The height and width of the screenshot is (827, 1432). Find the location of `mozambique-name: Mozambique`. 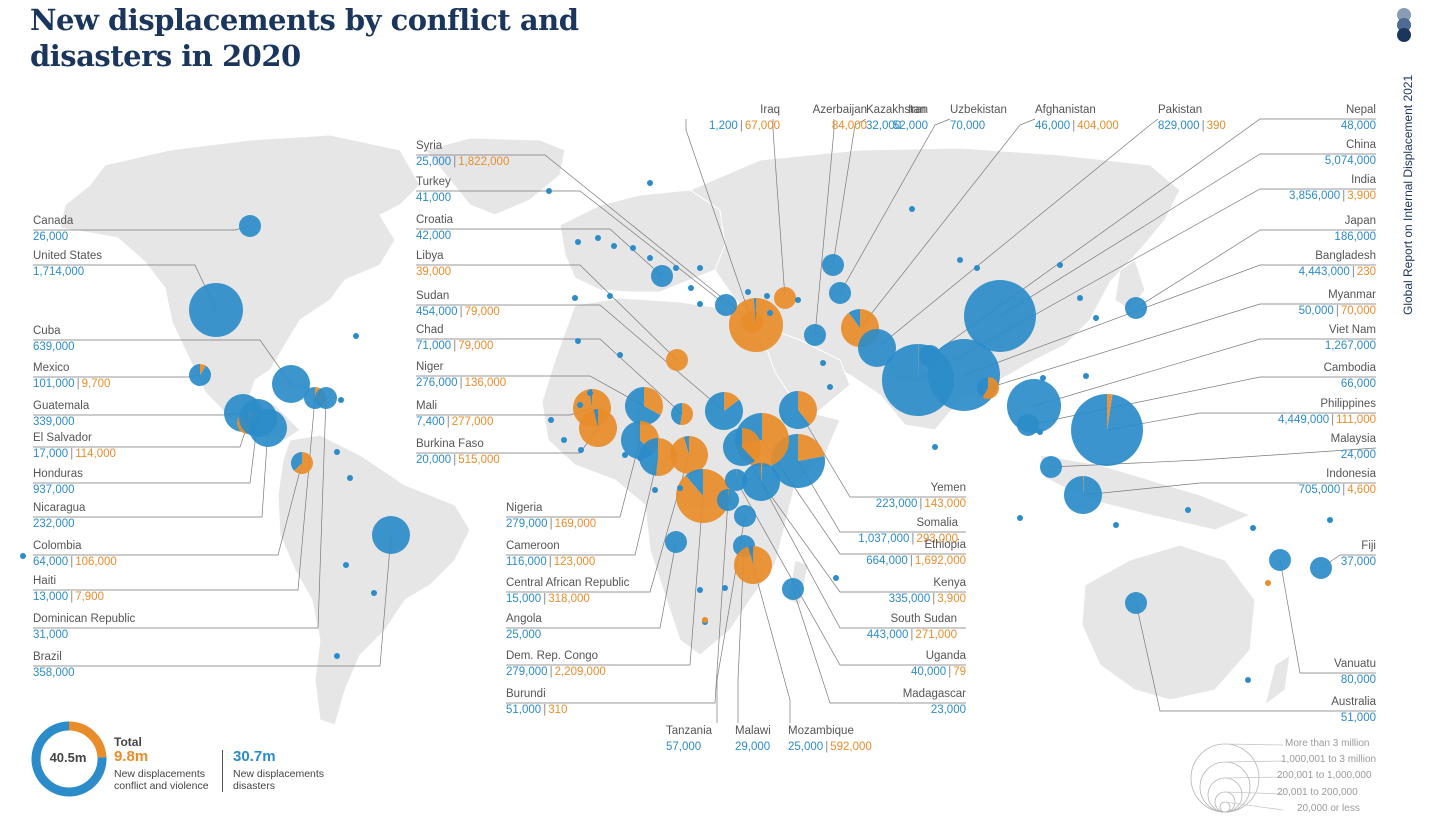

mozambique-name: Mozambique is located at coordinates (830, 731).